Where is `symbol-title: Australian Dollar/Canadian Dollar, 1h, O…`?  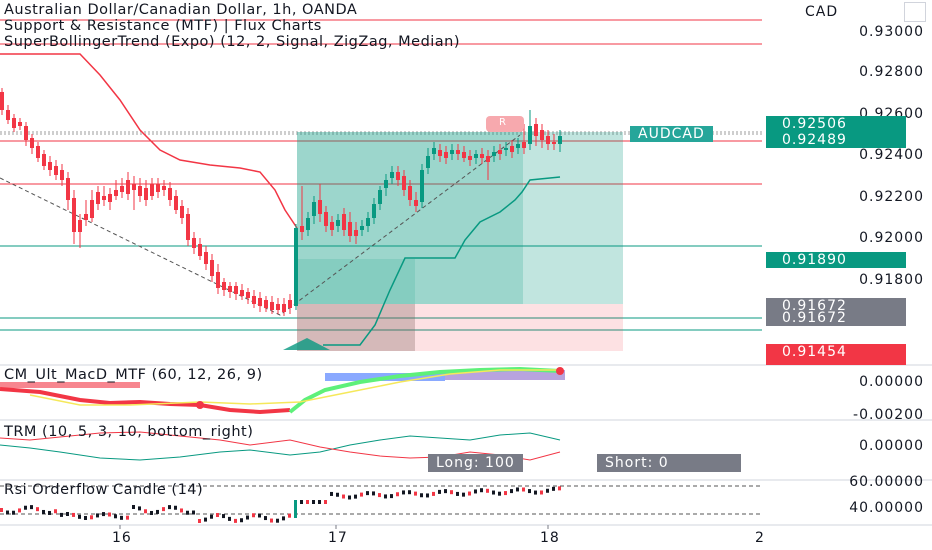 symbol-title: Australian Dollar/Canadian Dollar, 1h, O… is located at coordinates (181, 10).